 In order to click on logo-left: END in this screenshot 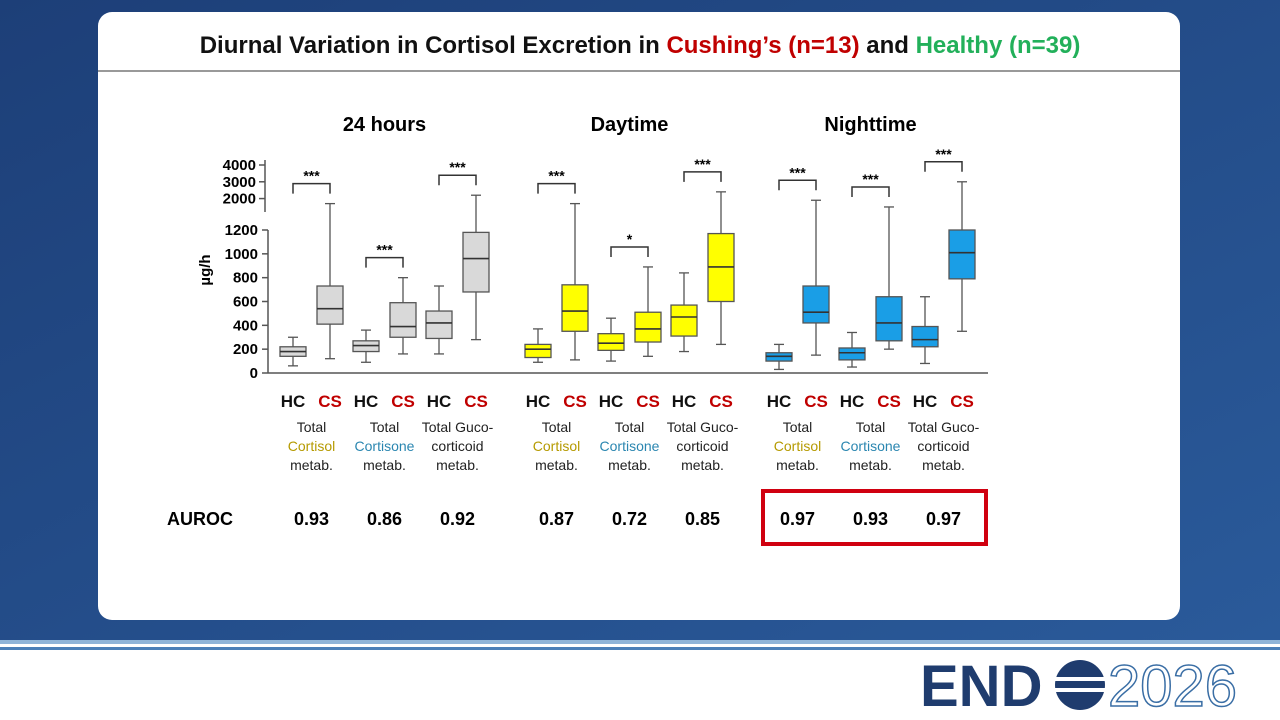, I will do `click(981, 686)`.